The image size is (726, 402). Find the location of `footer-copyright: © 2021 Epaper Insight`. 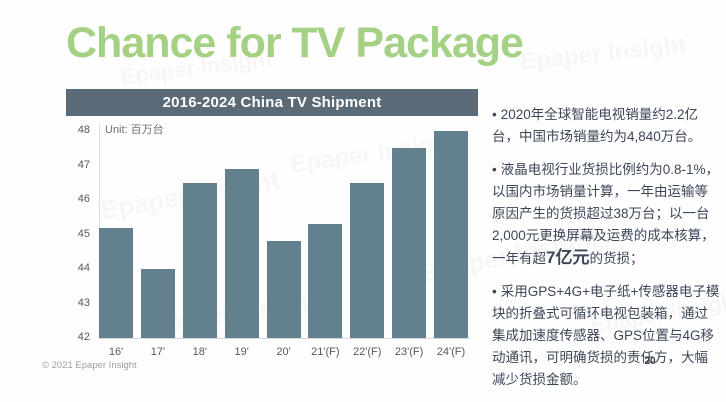

footer-copyright: © 2021 Epaper Insight is located at coordinates (89, 365).